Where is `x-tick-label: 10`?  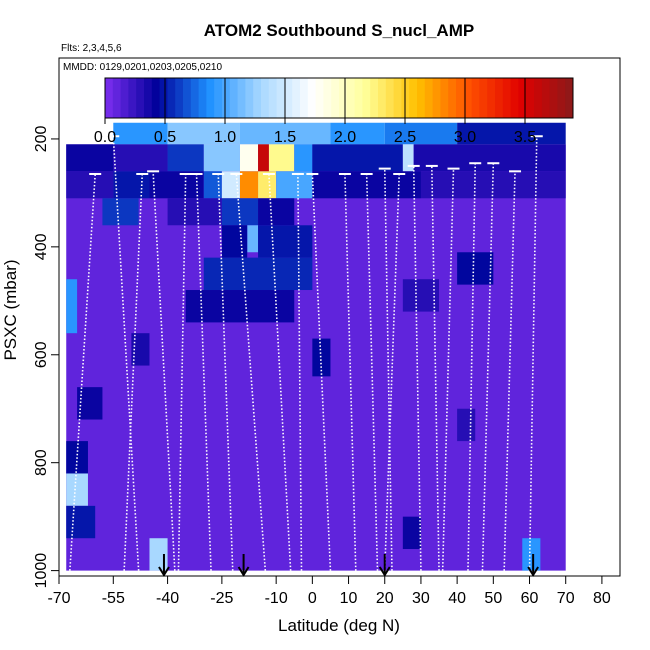
x-tick-label: 10 is located at coordinates (349, 598).